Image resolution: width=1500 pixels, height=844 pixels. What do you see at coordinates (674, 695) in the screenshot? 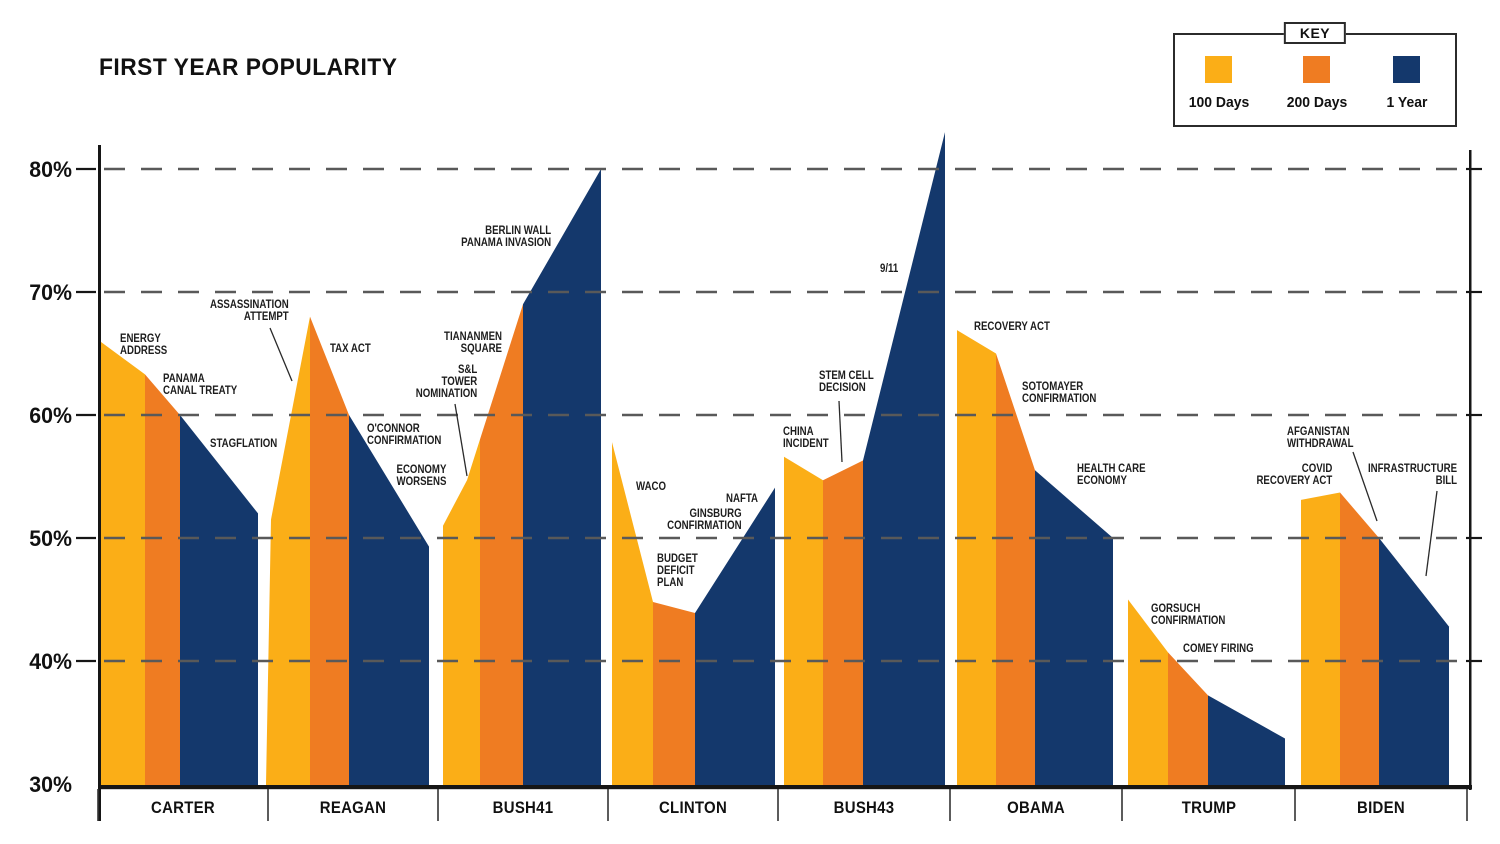
I see `area-clinton-200-days` at bounding box center [674, 695].